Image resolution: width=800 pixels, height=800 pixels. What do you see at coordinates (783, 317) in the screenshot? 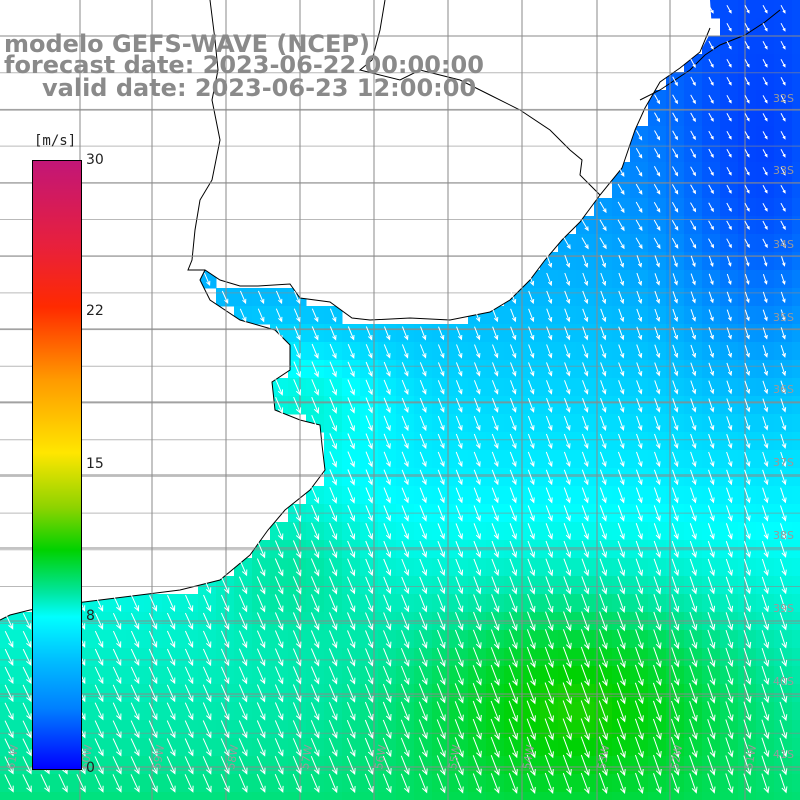
I see `lat-label: 35S` at bounding box center [783, 317].